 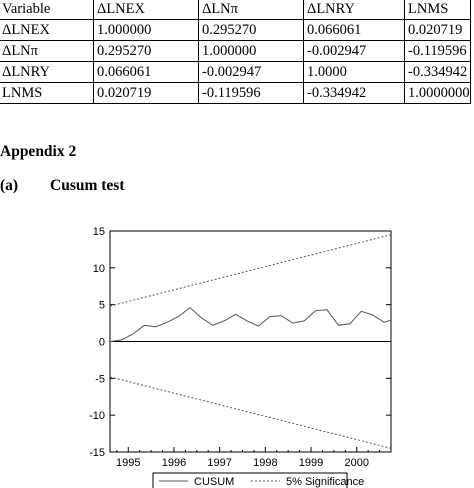 What do you see at coordinates (47, 10) in the screenshot?
I see `table-header-cell: Variable` at bounding box center [47, 10].